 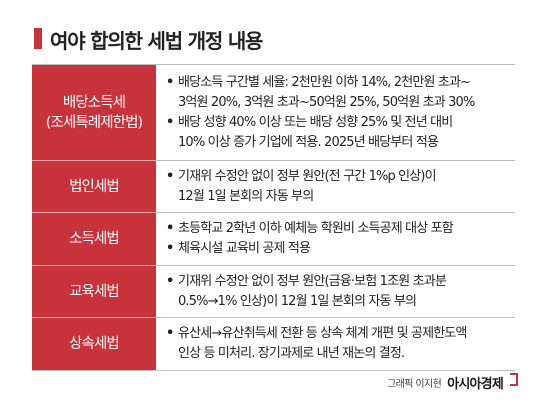 I want to click on row-label: 교육세법, so click(x=94, y=291).